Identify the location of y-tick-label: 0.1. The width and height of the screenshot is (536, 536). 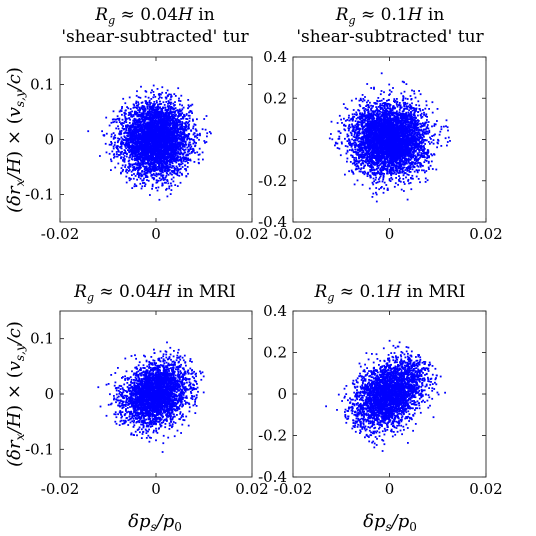
(42, 85).